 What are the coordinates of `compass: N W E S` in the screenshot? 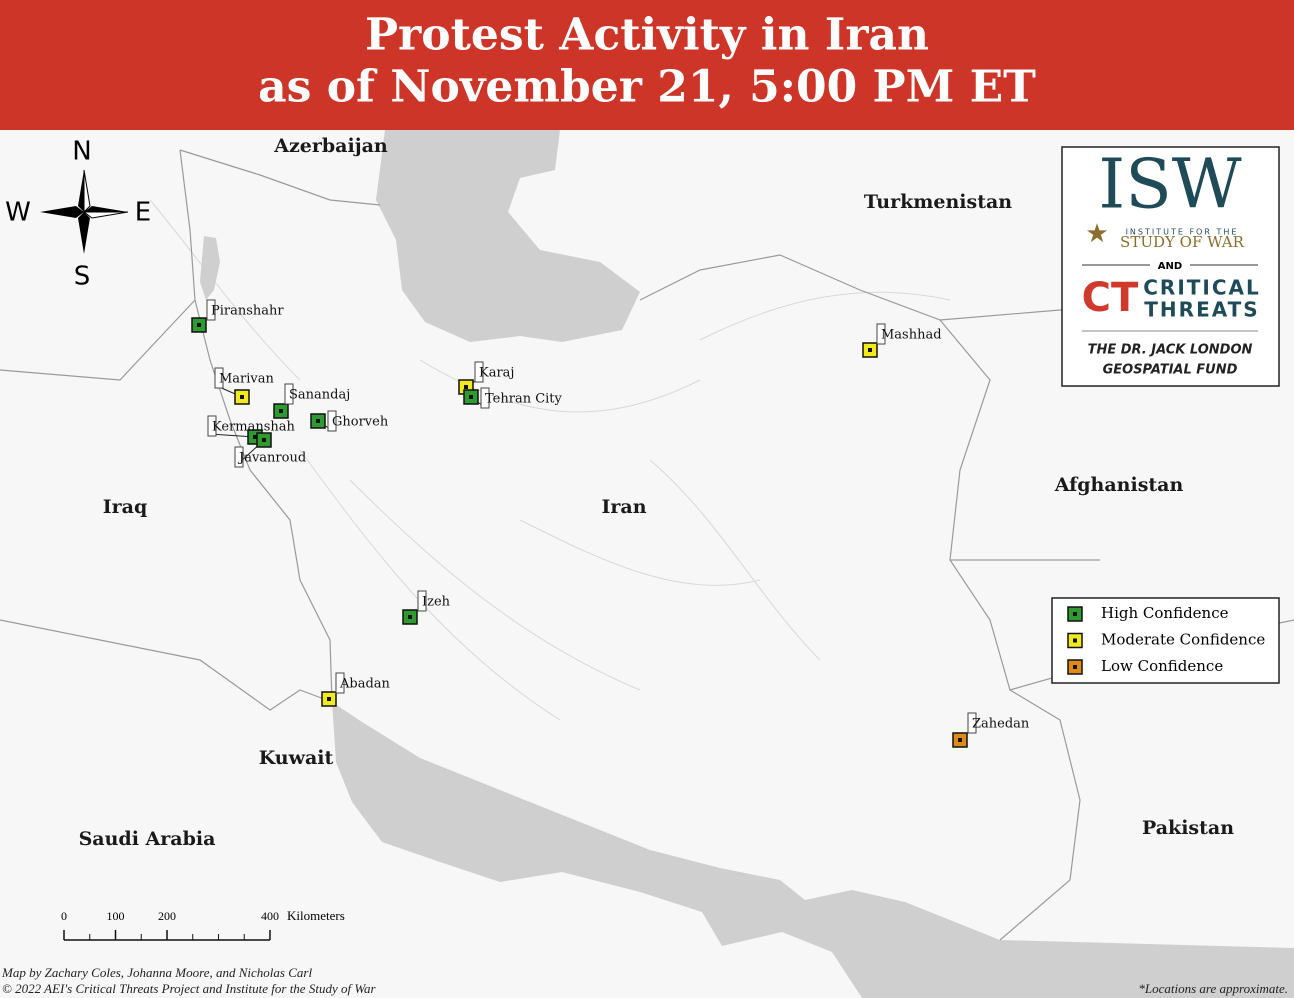 It's located at (78, 214).